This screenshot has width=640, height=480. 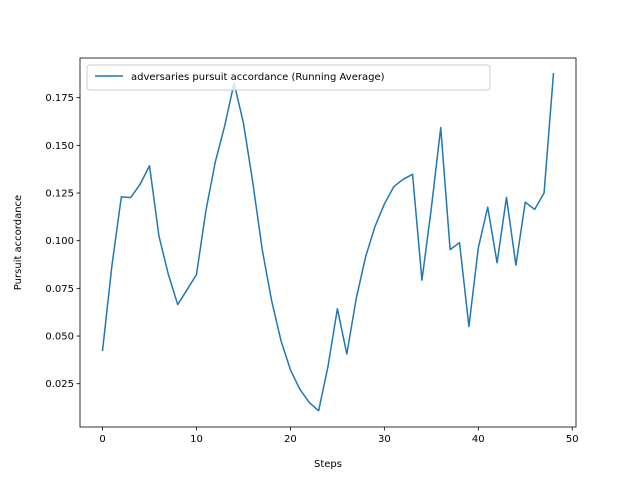 What do you see at coordinates (59, 289) in the screenshot?
I see `y-tick-label: 0.075` at bounding box center [59, 289].